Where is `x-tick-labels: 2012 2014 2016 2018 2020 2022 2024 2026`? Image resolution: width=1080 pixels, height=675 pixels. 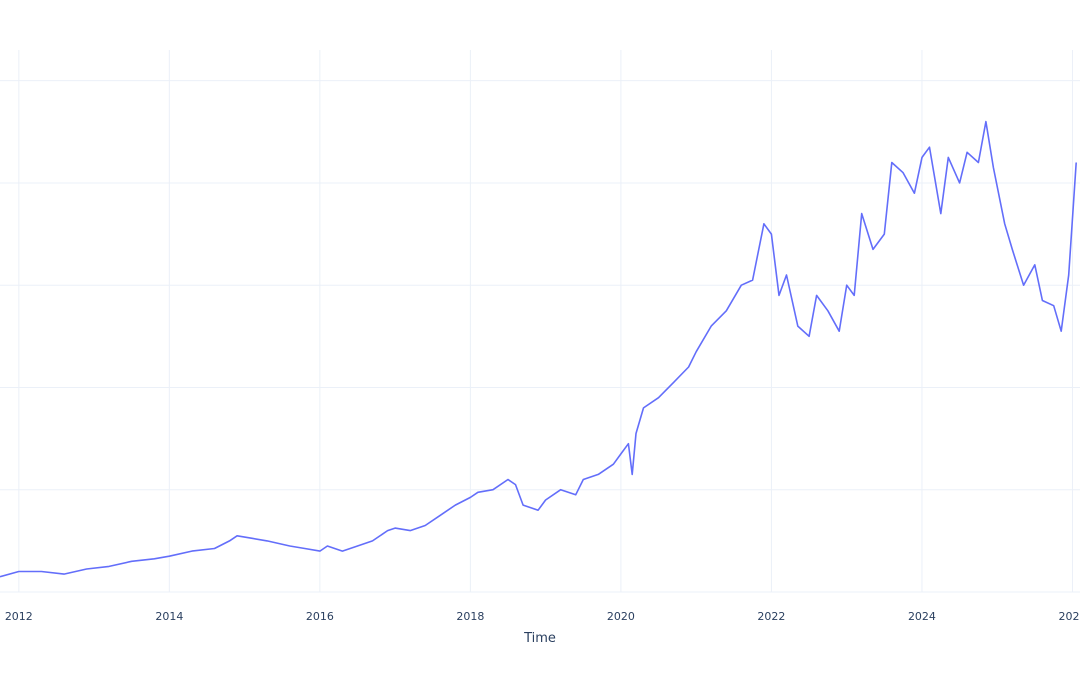 x-tick-labels: 2012 2014 2016 2018 2020 2022 2024 2026 is located at coordinates (542, 616).